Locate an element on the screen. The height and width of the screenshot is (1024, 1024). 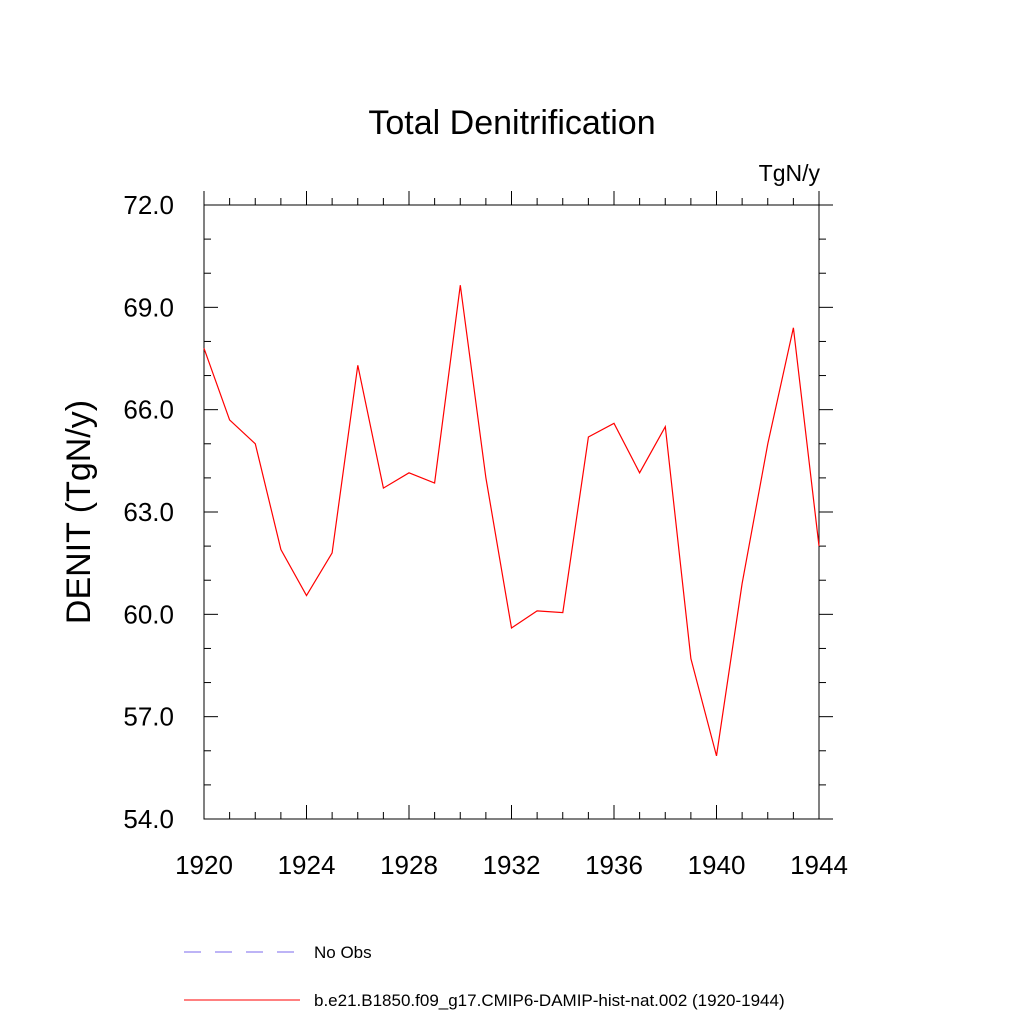
x-tick-label: 1940 is located at coordinates (717, 865).